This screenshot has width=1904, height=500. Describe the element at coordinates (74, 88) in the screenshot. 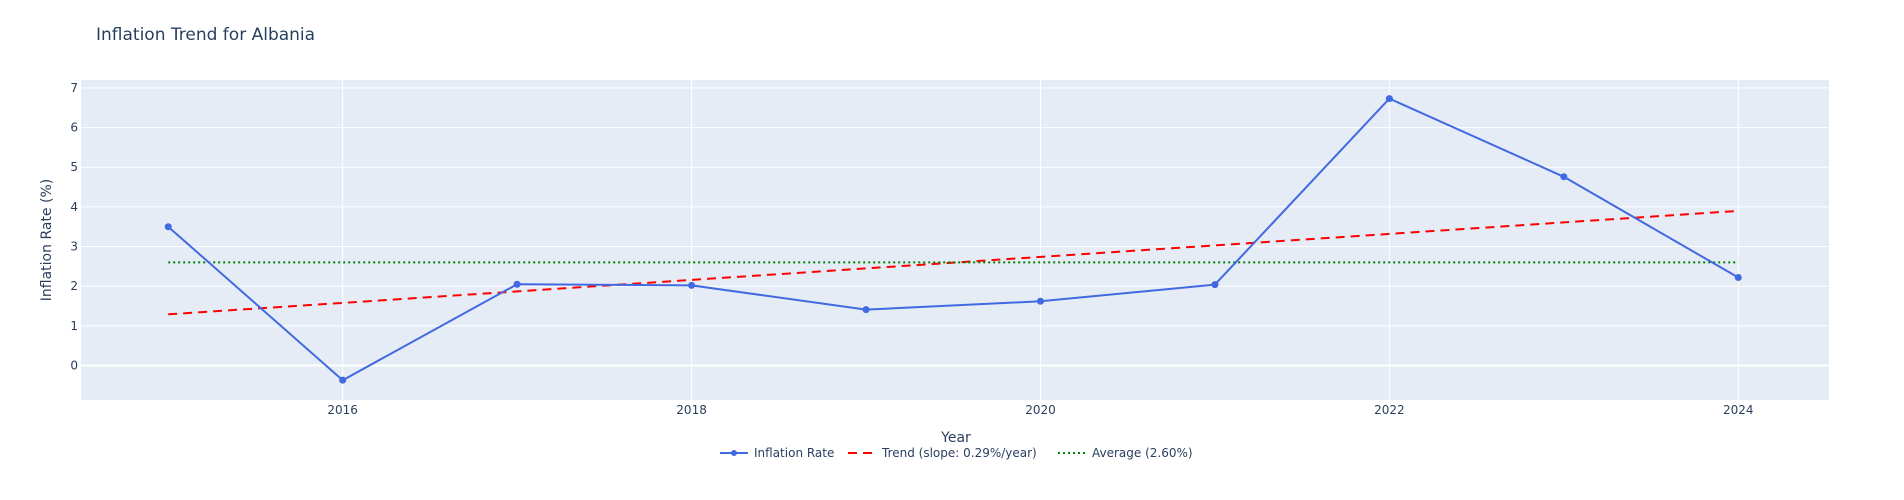

I see `y-tick-label: 7` at that location.